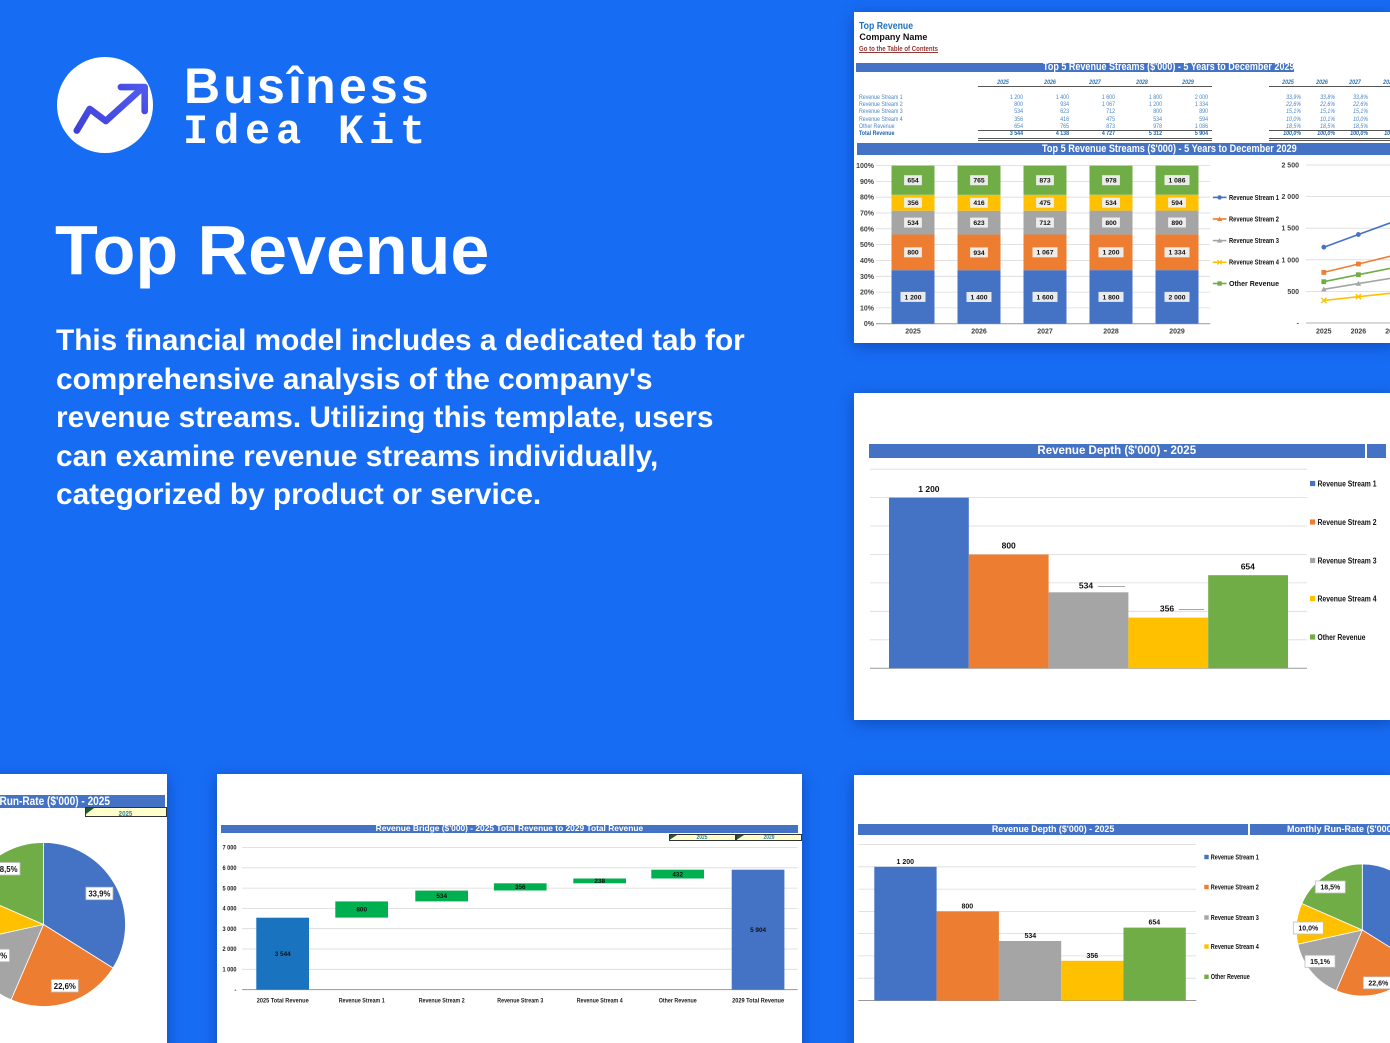  What do you see at coordinates (1290, 166) in the screenshot?
I see `svg-text: 2 500` at bounding box center [1290, 166].